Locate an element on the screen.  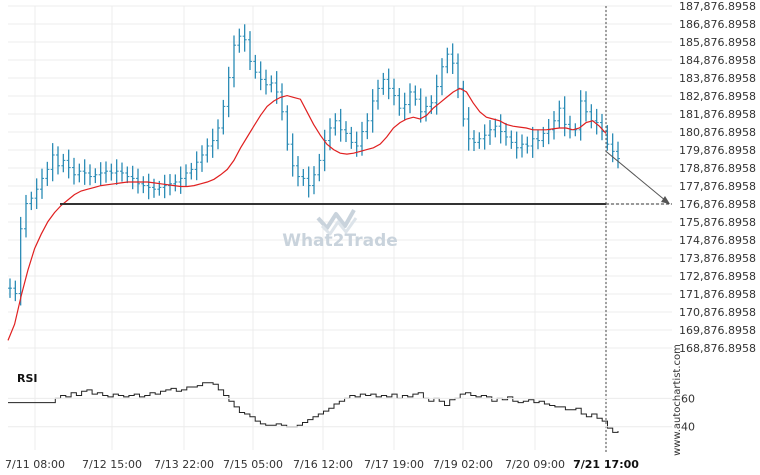
y-tick-label: 170,876.8958 is located at coordinates (717, 312).